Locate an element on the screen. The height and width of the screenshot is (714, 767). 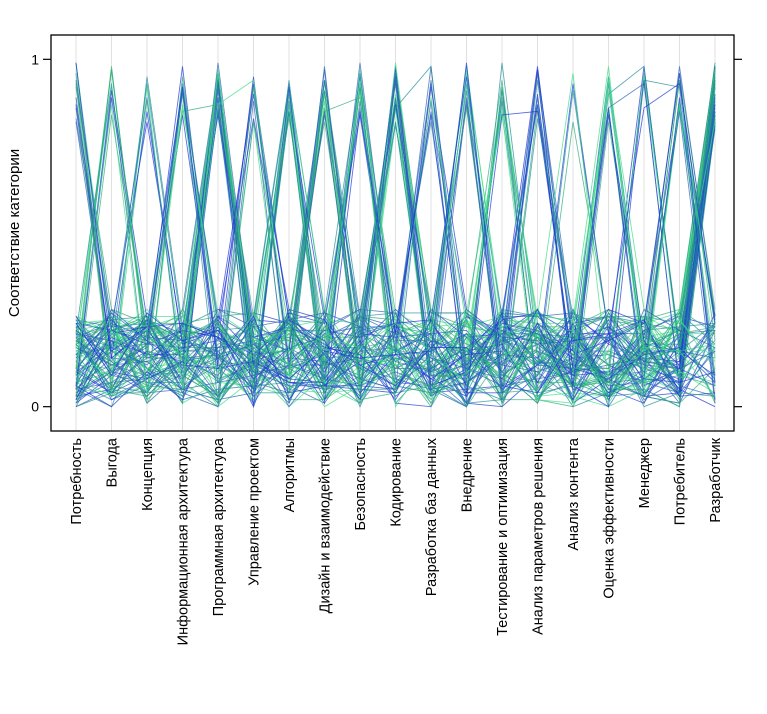
axis-category-label: Информационная архитектура is located at coordinates (184, 541).